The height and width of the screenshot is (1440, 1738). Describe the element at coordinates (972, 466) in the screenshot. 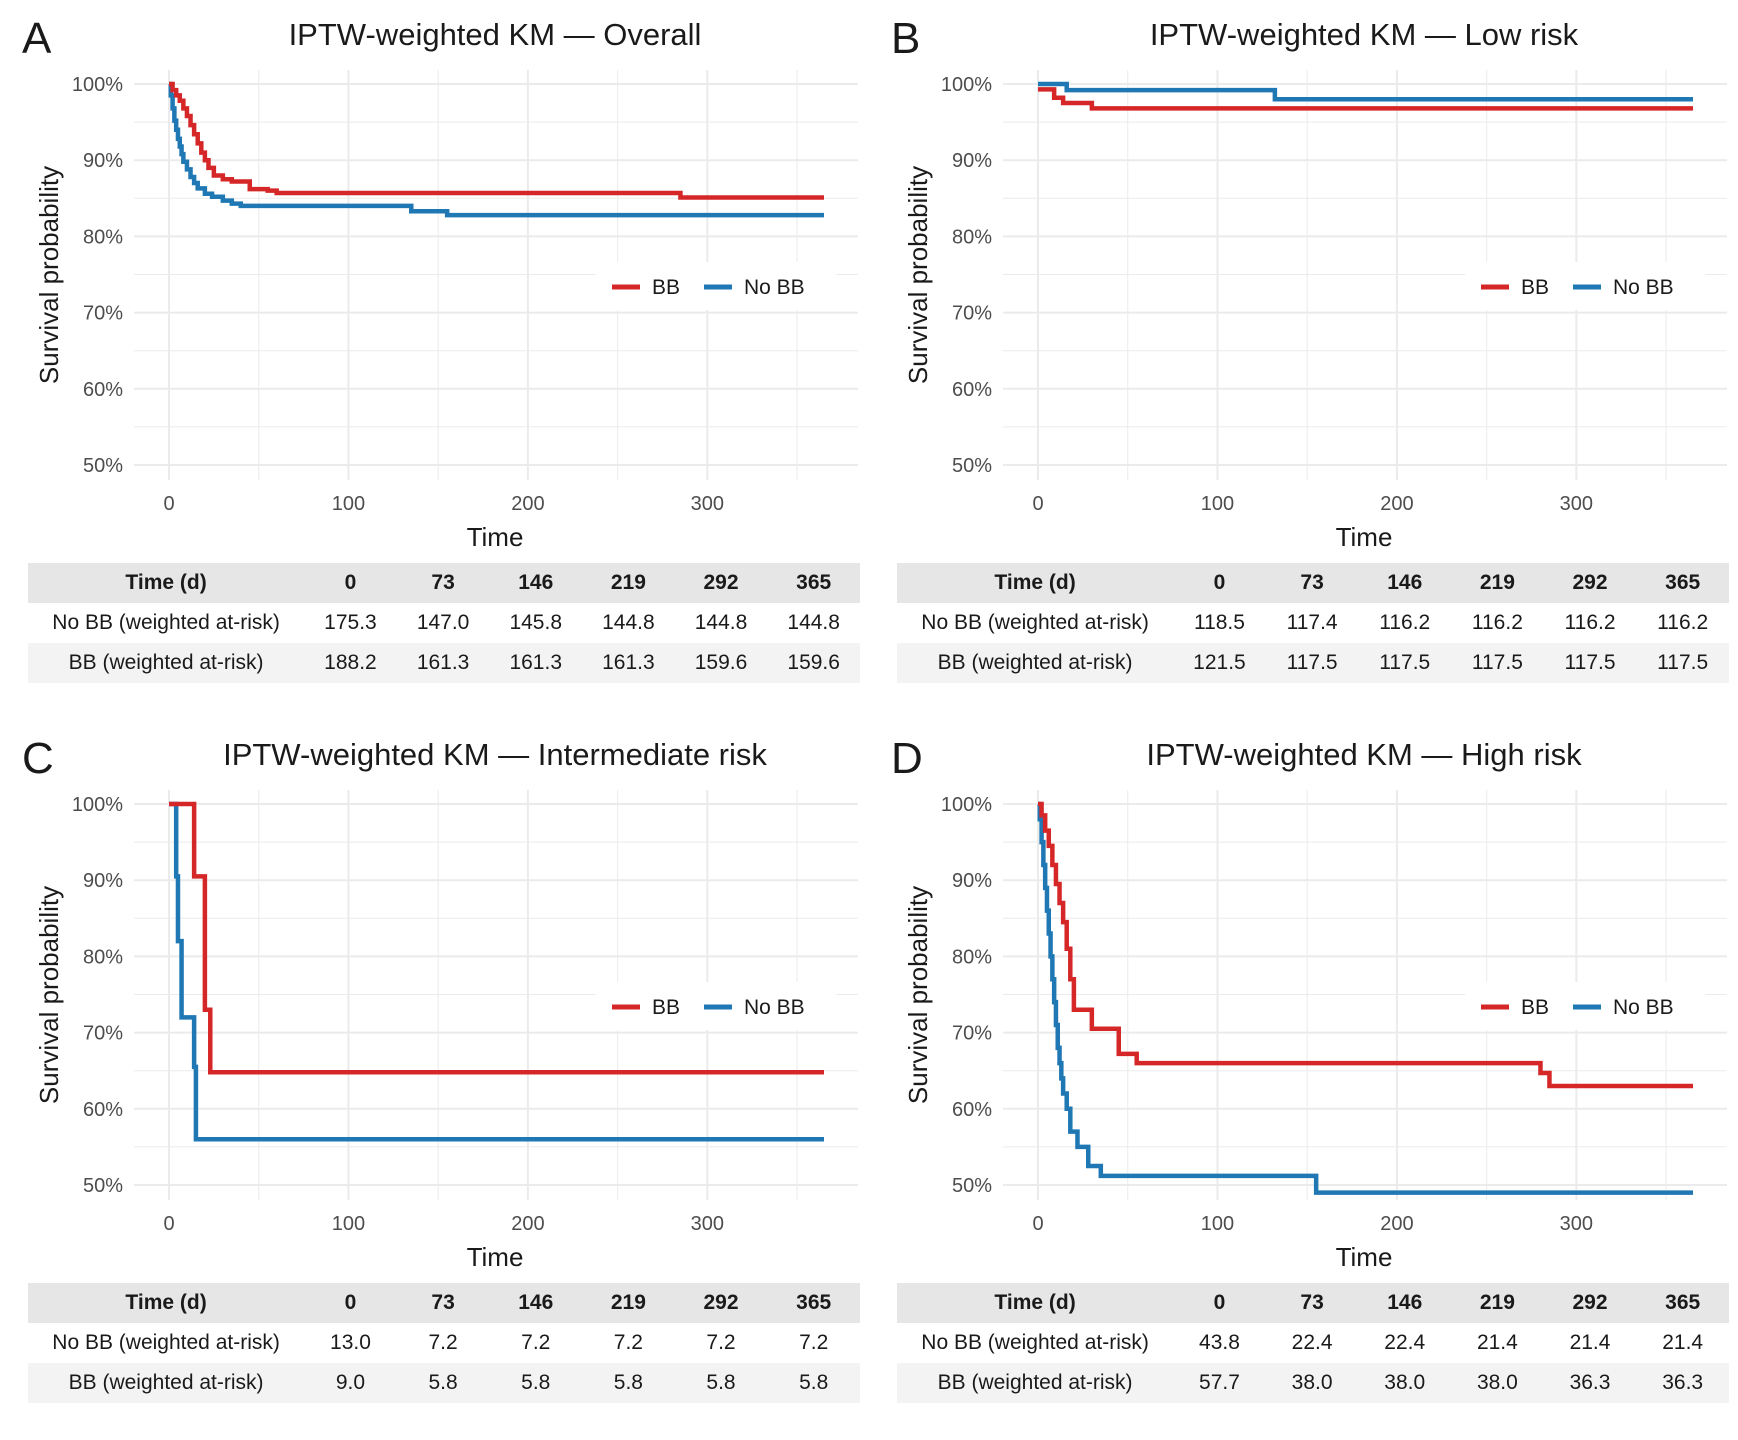

I see `y-tick-label: 50%` at that location.